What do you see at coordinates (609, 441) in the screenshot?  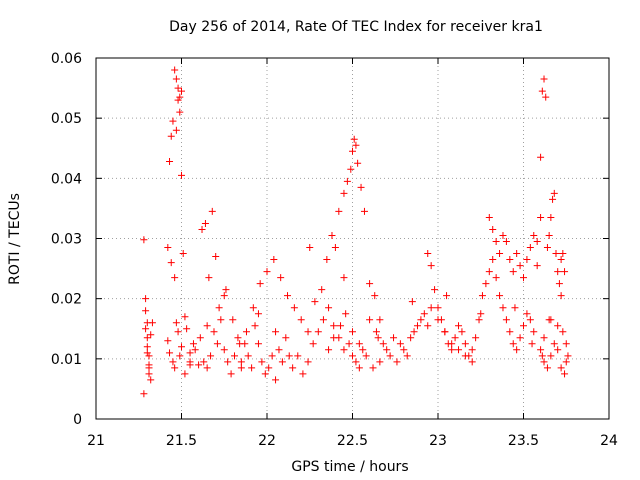 I see `x-tick-label: 24` at bounding box center [609, 441].